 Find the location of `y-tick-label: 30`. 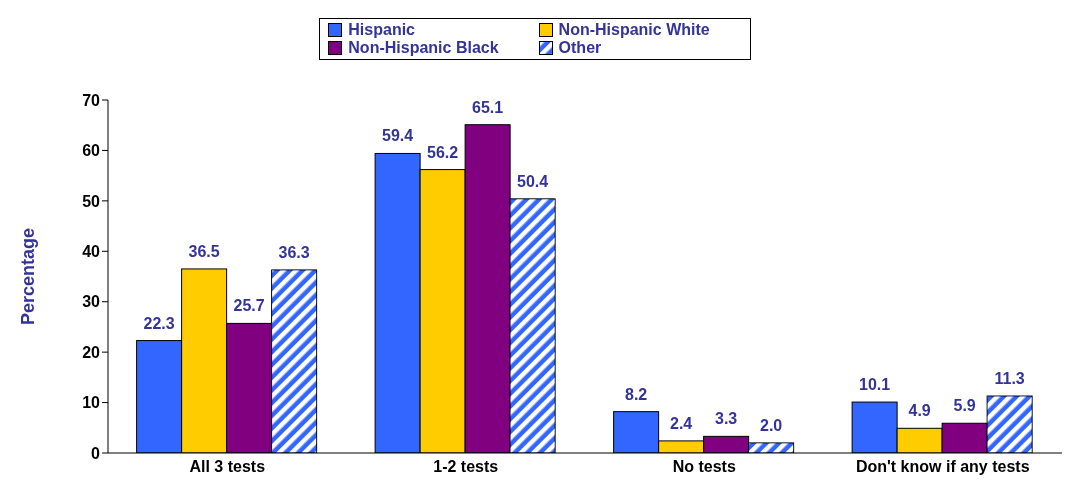

y-tick-label: 30 is located at coordinates (91, 302).